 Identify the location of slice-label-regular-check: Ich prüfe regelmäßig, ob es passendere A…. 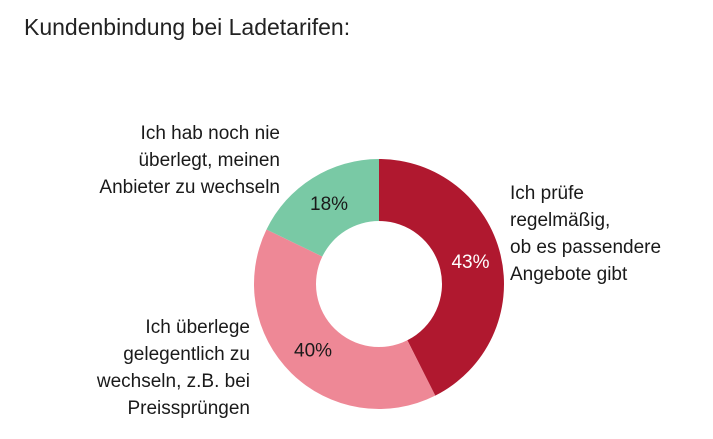
(586, 234).